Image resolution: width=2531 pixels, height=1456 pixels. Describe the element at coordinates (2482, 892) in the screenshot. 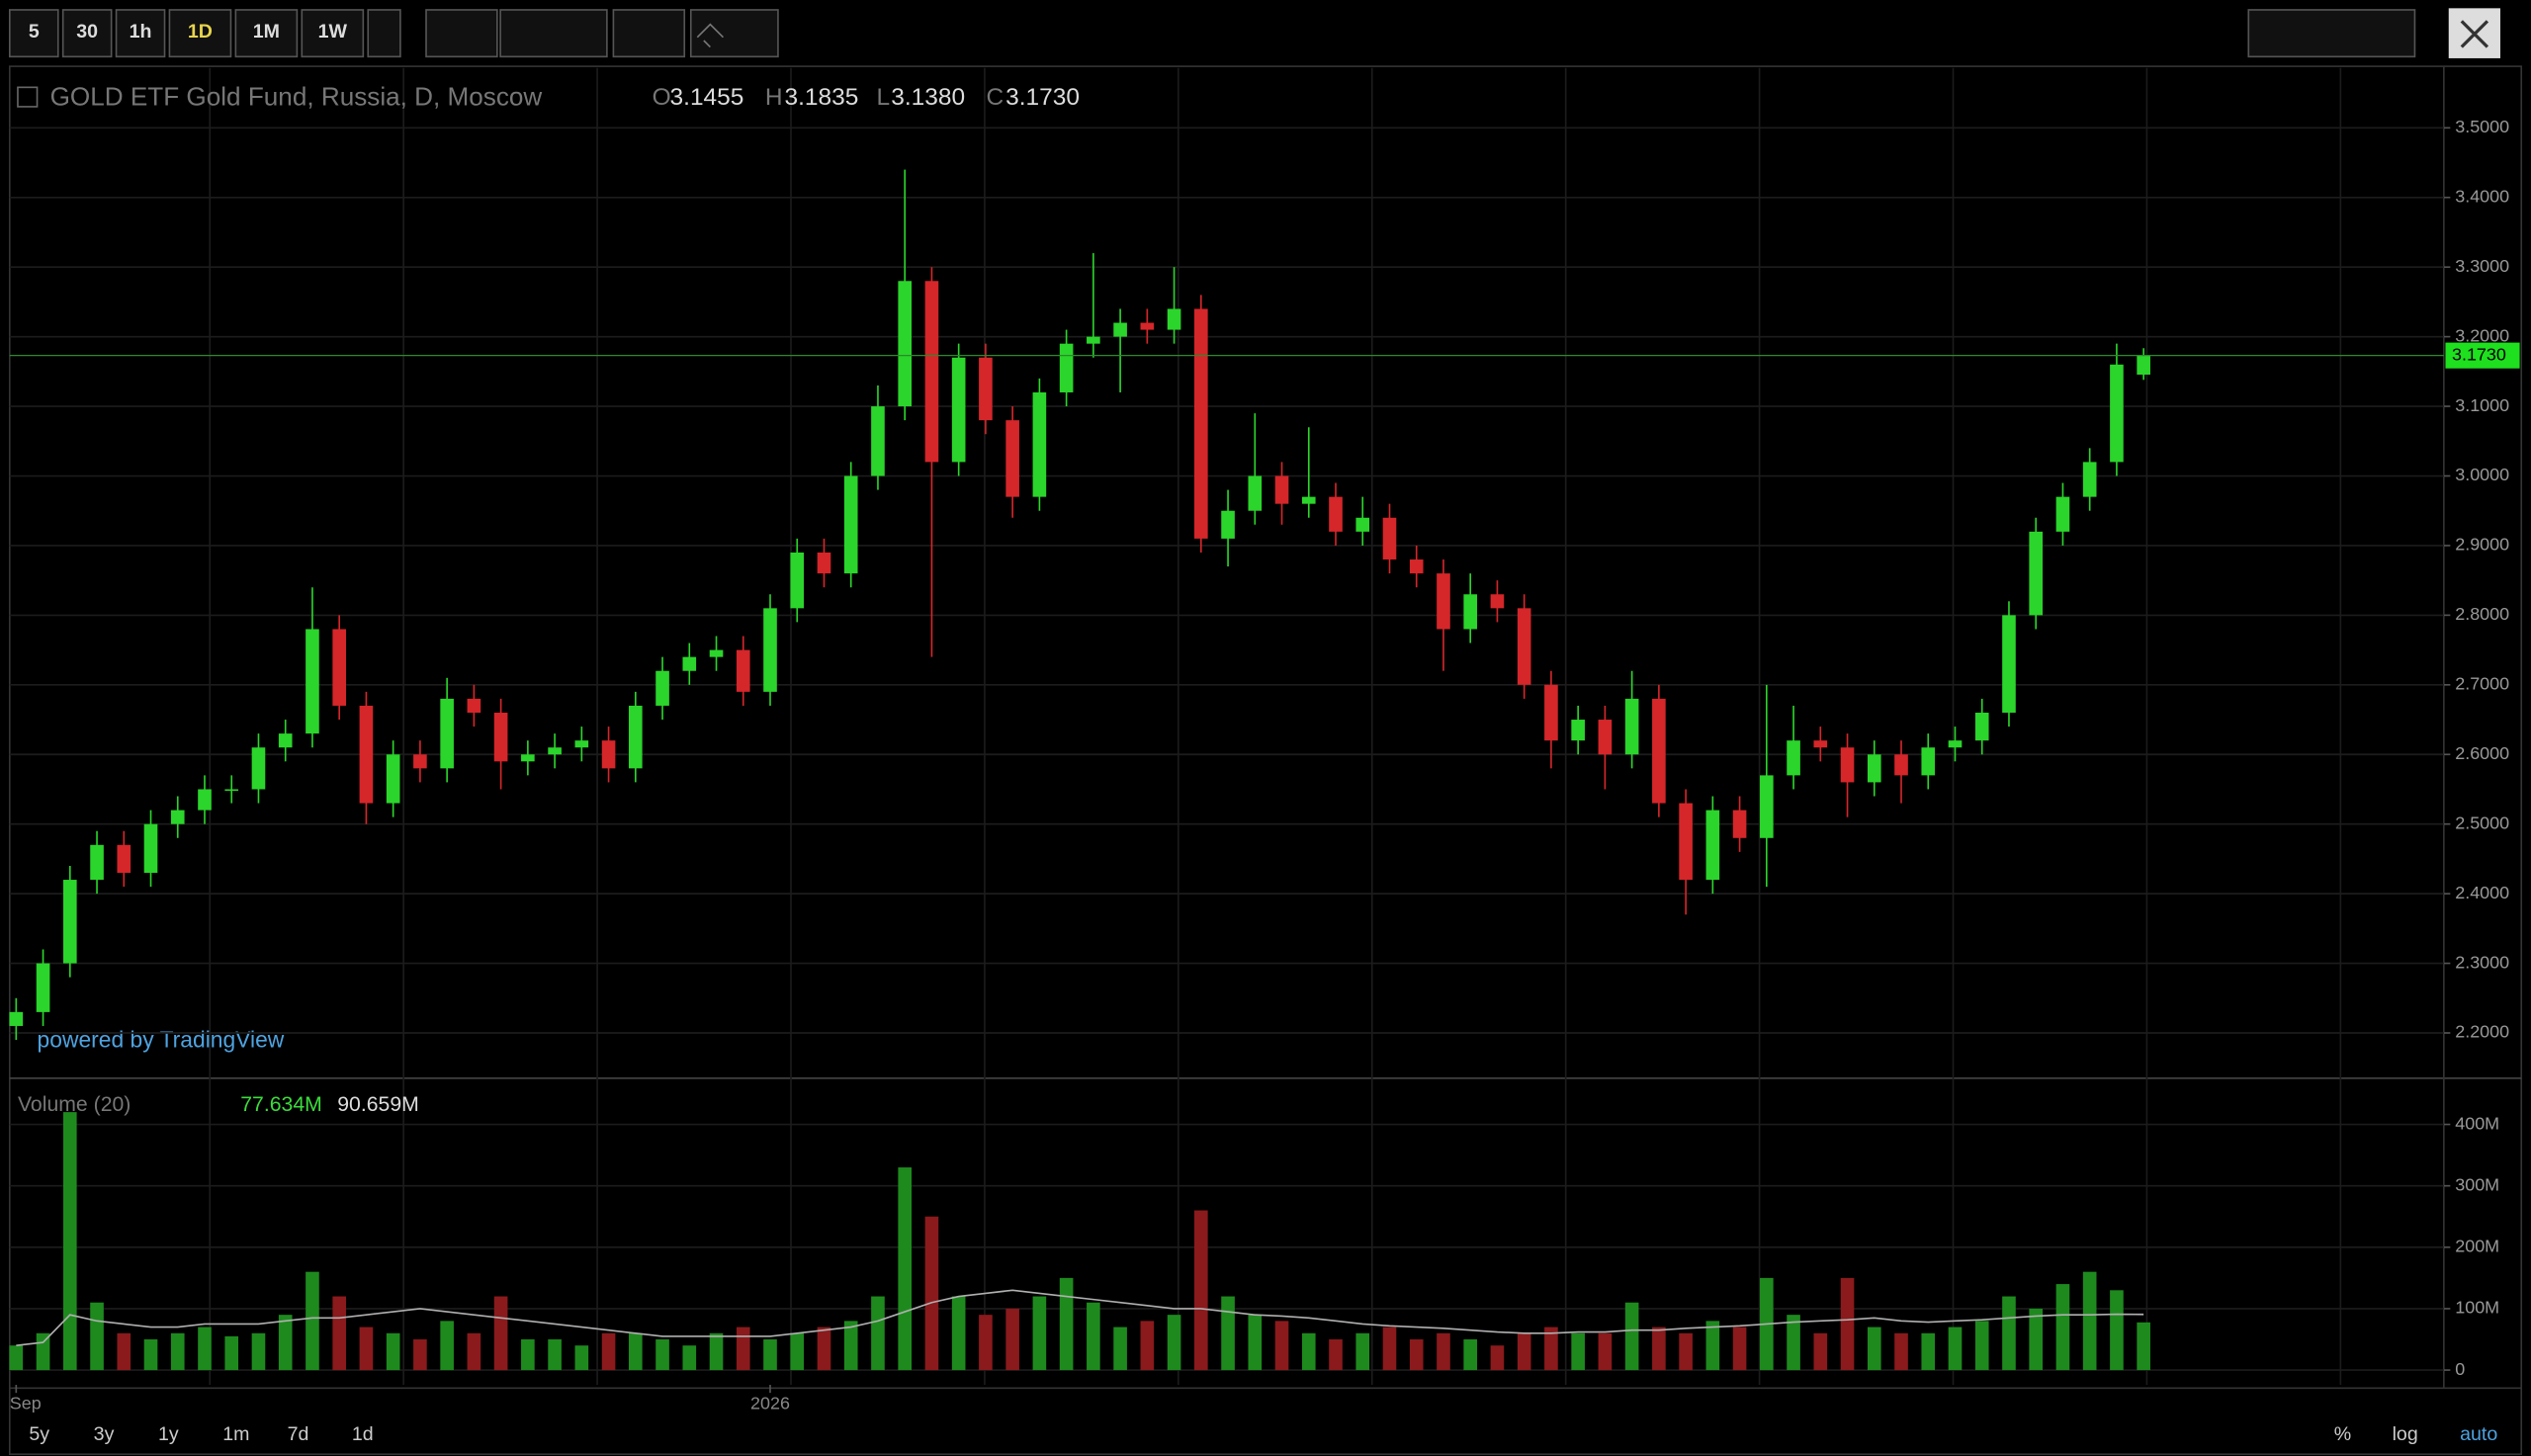

I see `y-tick-label: 2.4000` at that location.